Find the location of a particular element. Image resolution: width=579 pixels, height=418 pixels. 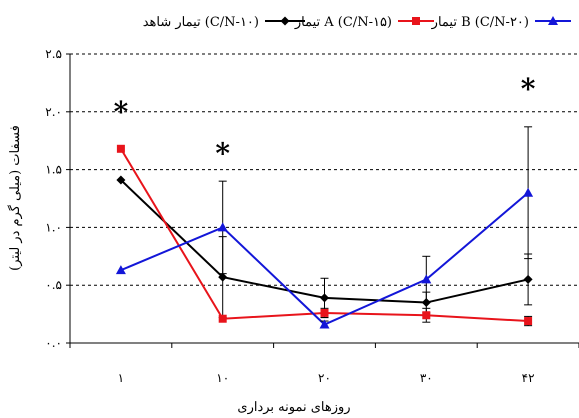

legend-item-control: تیمار شاهد (C/N-۱۰) is located at coordinates (224, 22).